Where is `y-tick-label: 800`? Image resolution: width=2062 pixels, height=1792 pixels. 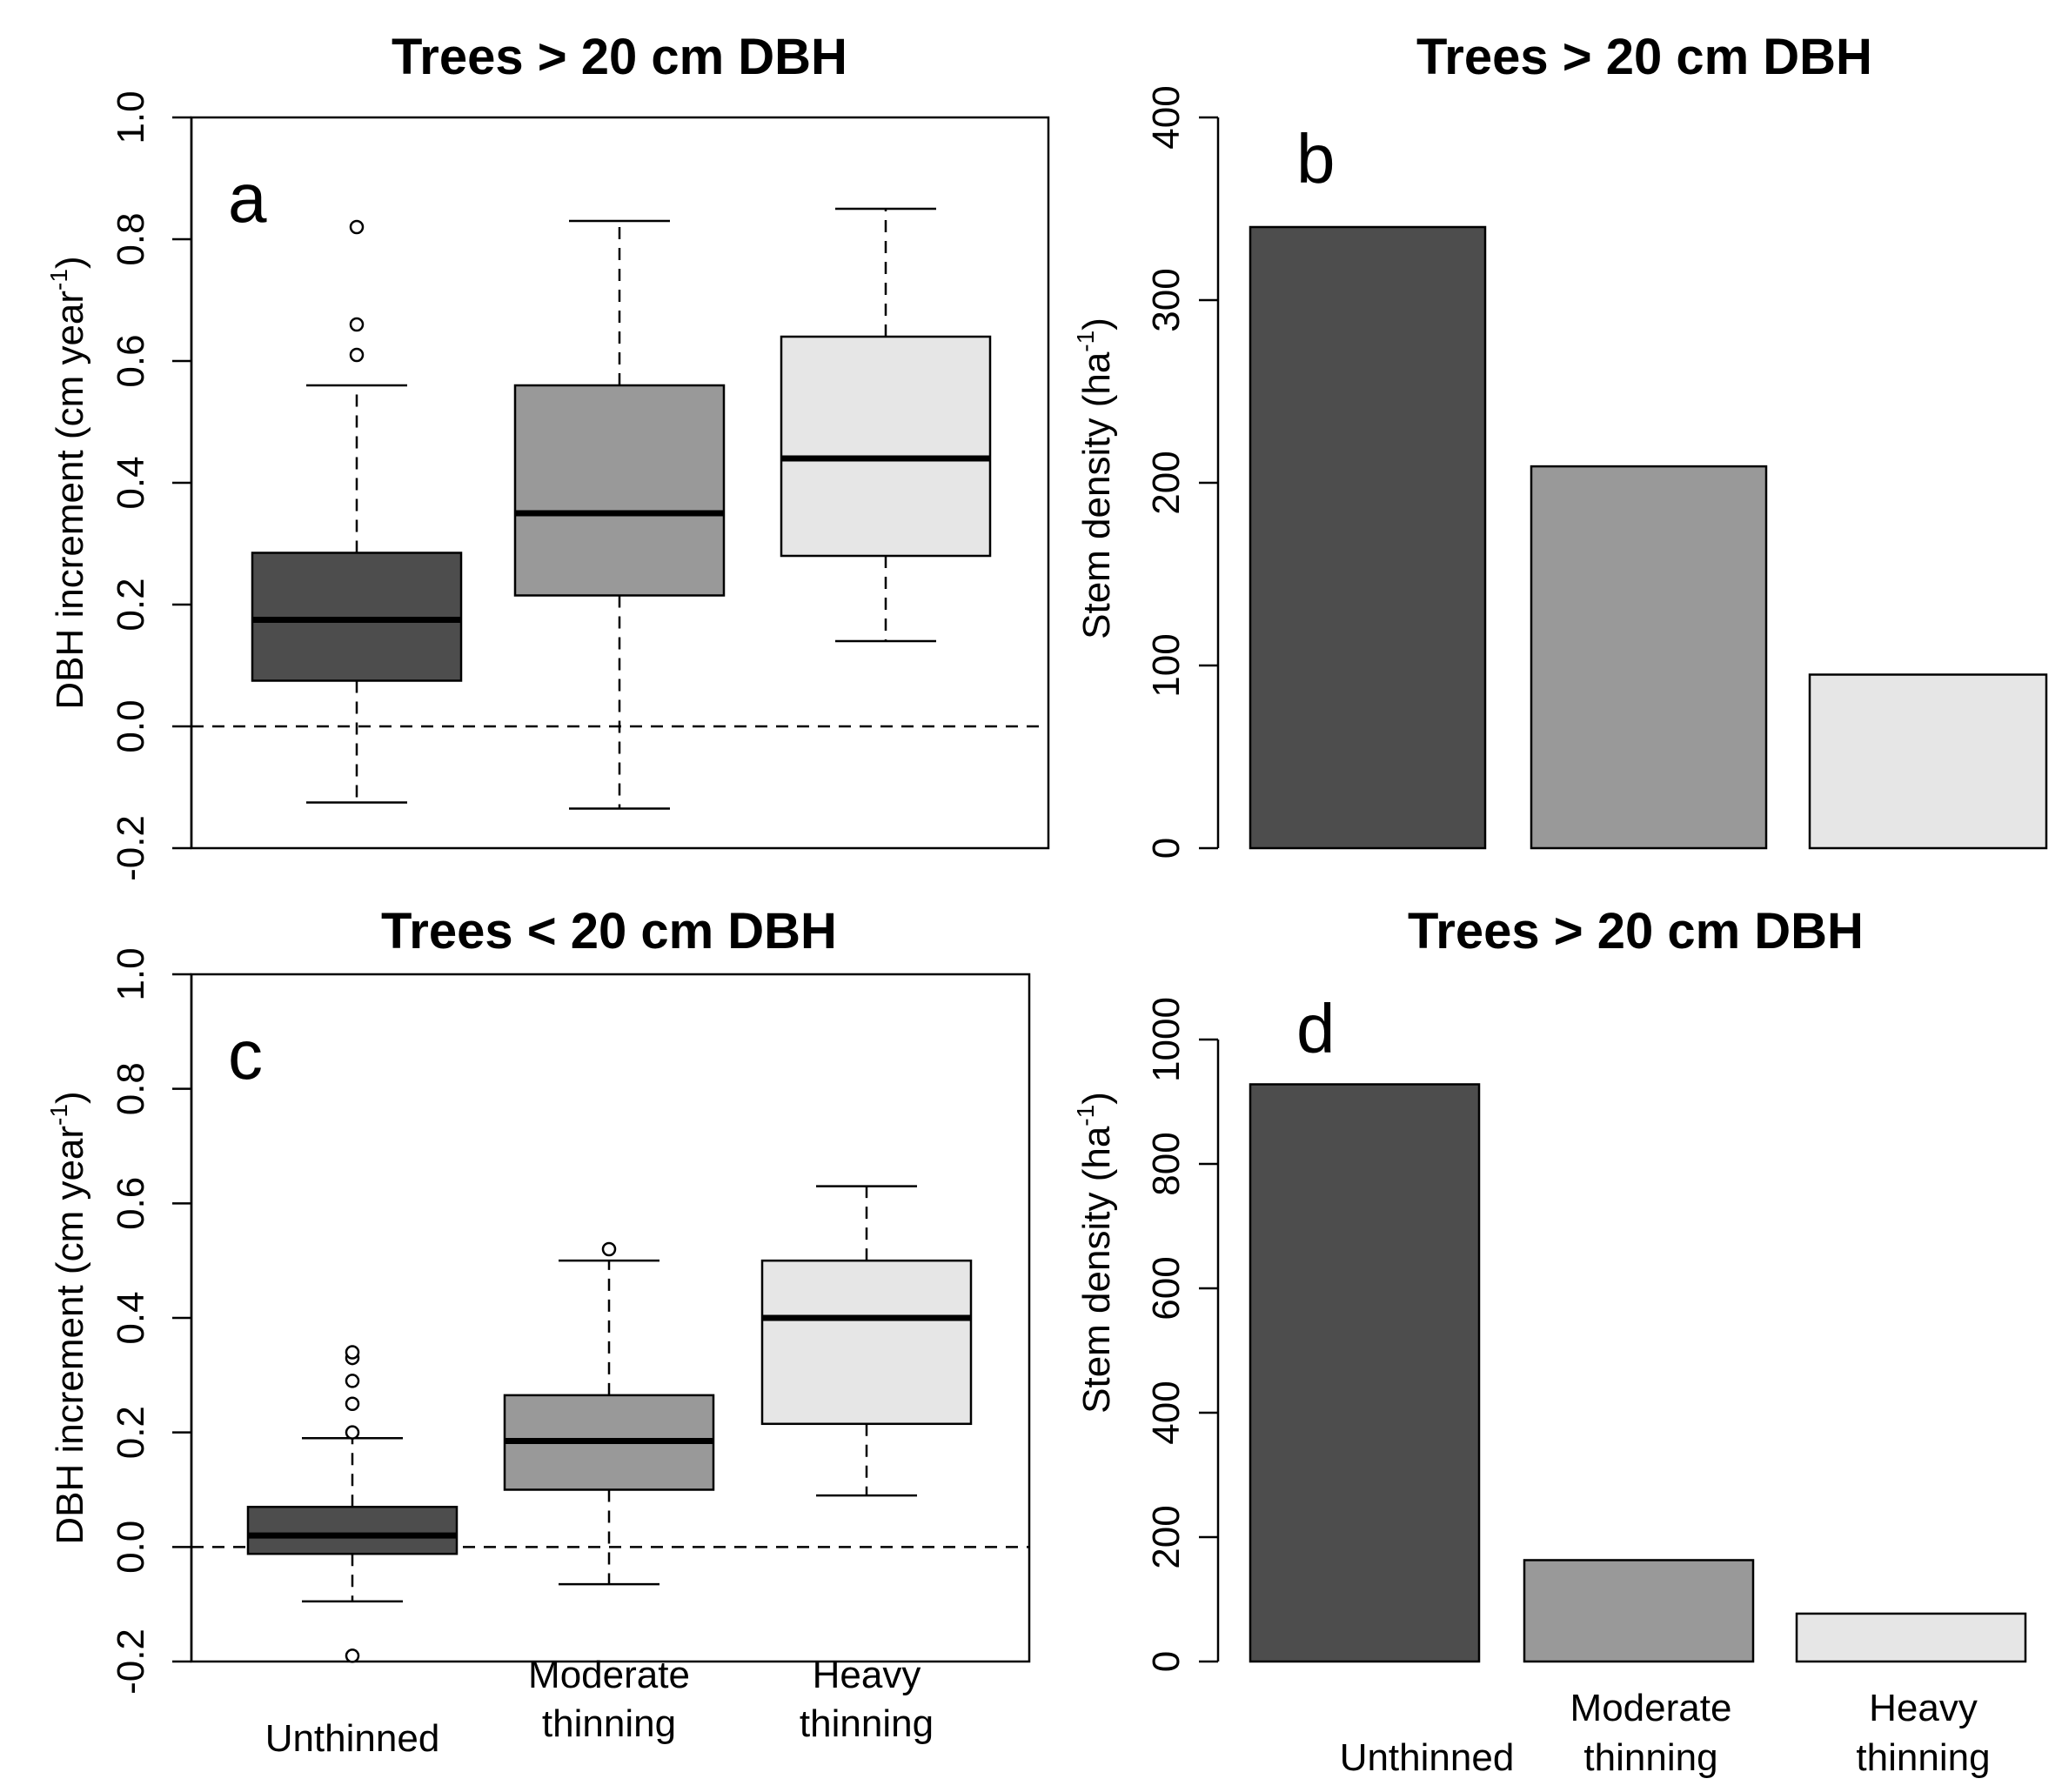 y-tick-label: 800 is located at coordinates (1166, 1163).